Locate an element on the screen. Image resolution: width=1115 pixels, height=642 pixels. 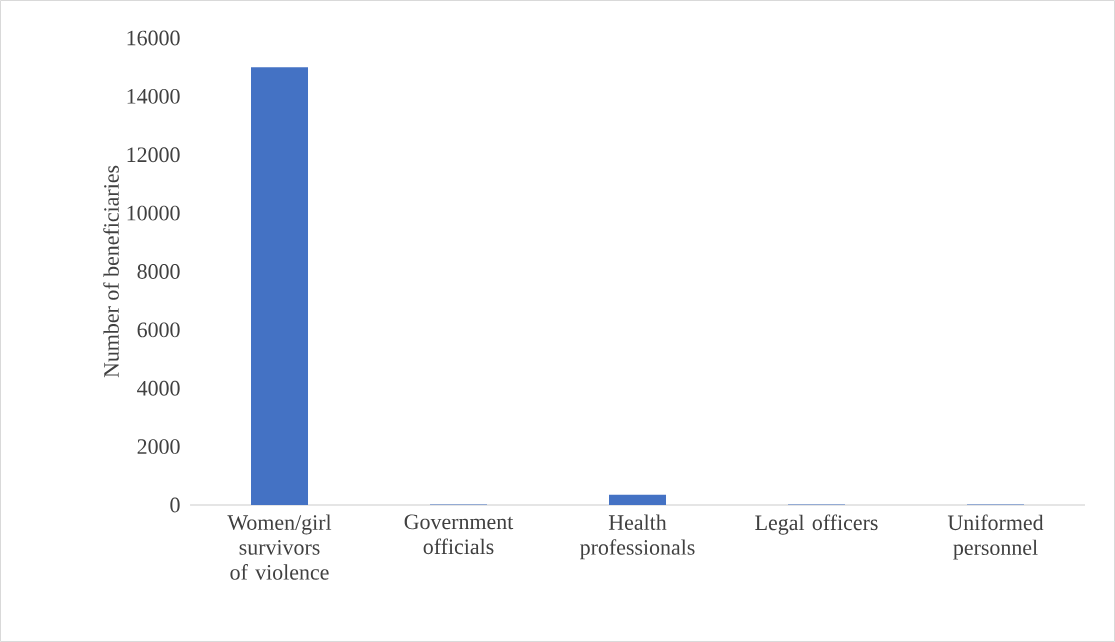
y-tick-label: 2000 is located at coordinates (158, 447).